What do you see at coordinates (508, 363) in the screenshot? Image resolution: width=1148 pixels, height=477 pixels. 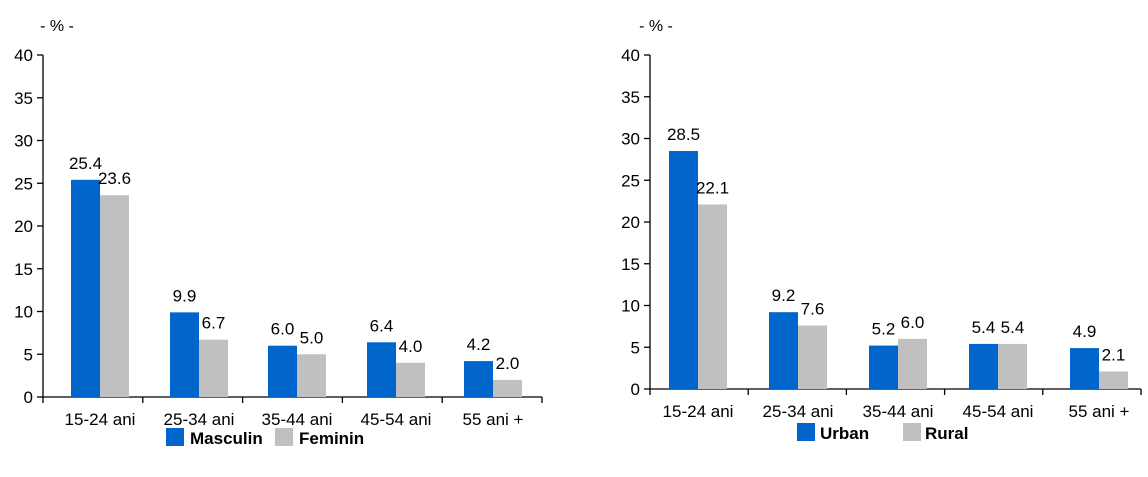 I see `value-label: 2.0` at bounding box center [508, 363].